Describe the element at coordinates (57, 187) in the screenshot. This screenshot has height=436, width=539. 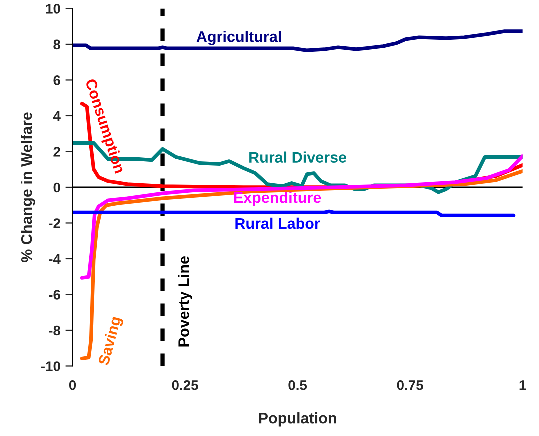
I see `y-tick-label: 0` at that location.